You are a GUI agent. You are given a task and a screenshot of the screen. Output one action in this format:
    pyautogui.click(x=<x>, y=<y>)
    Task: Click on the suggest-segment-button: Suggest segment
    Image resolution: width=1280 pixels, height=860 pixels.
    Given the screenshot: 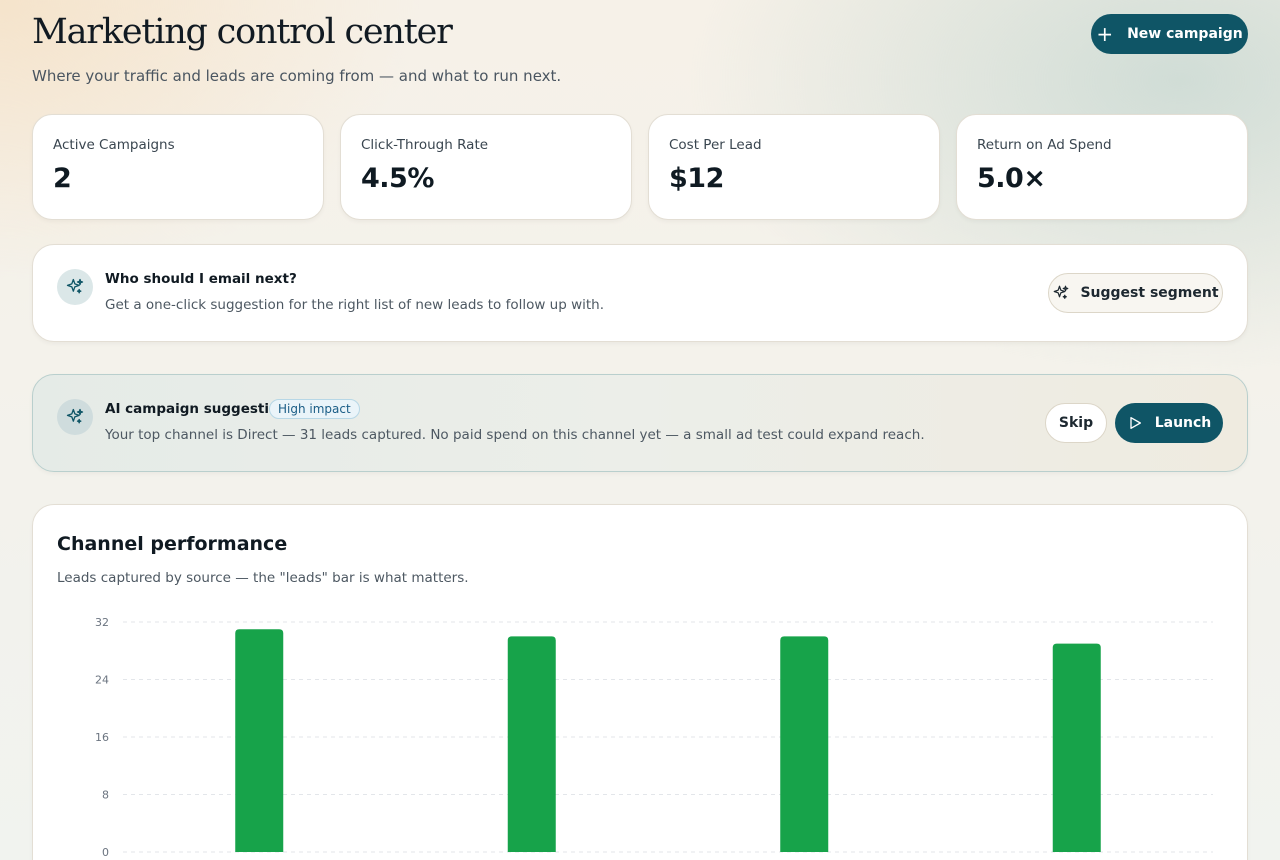 What is the action you would take?
    pyautogui.click(x=1135, y=293)
    